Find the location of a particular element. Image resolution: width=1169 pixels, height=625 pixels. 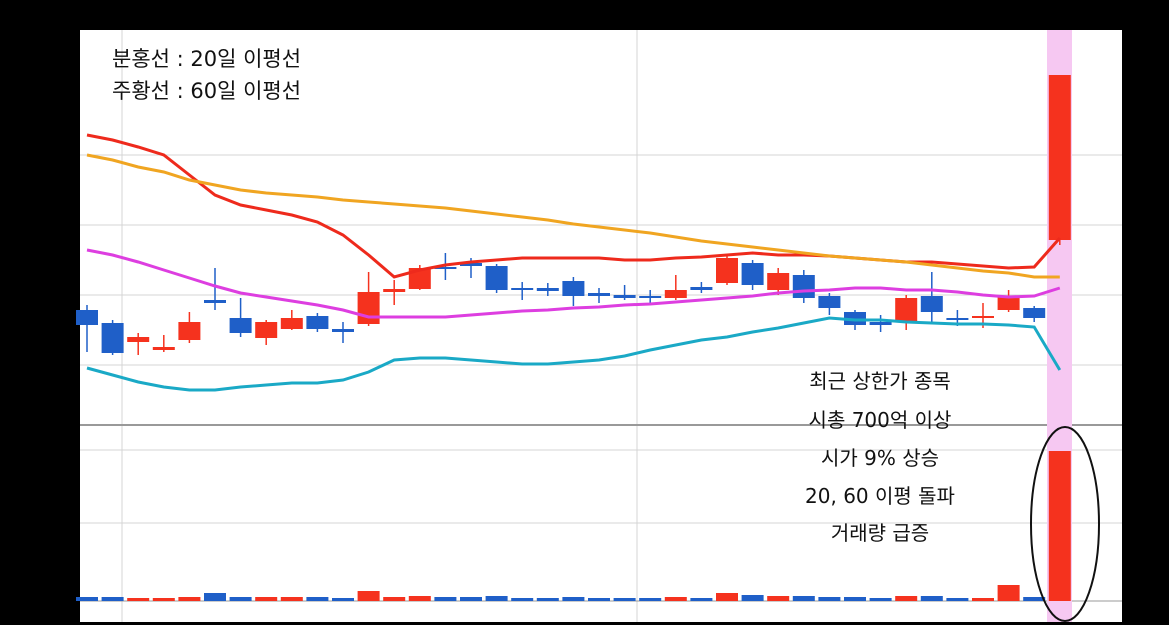

highlight-ellipse is located at coordinates (1065, 524).